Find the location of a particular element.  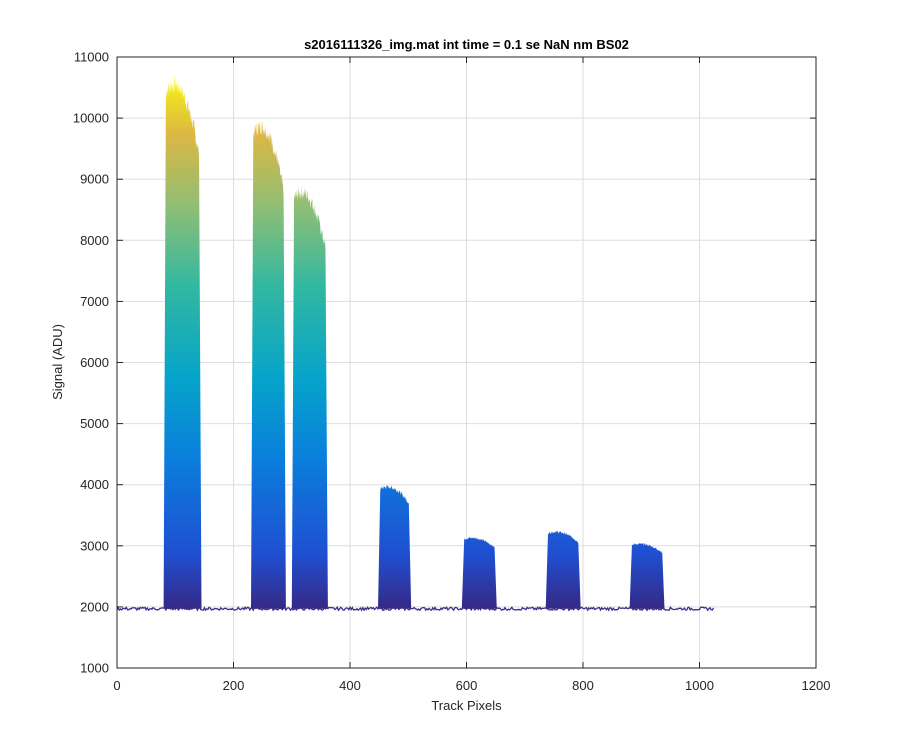

x-tick-label: 1000 is located at coordinates (699, 685).